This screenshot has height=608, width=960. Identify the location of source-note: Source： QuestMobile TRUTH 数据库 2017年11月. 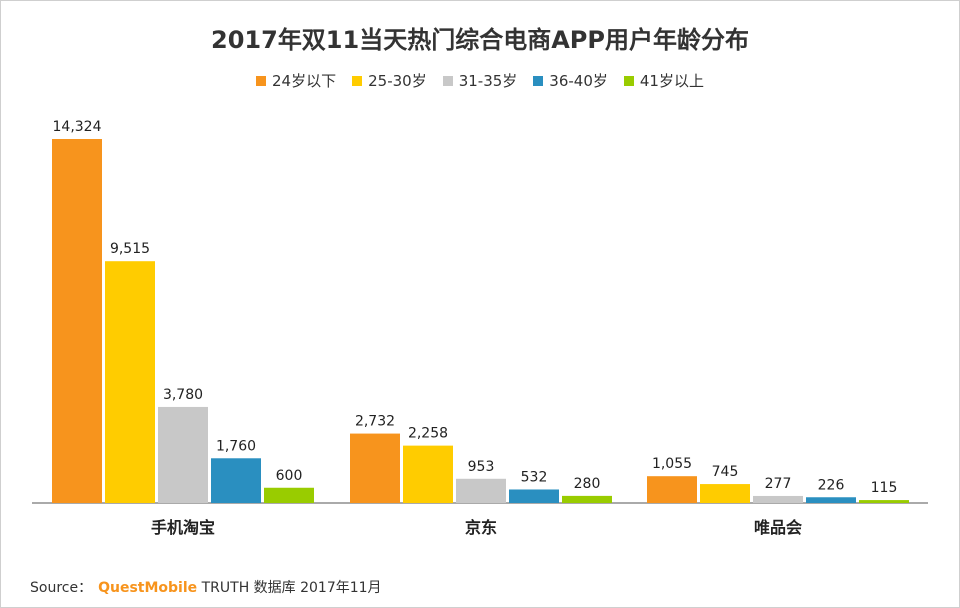
(206, 587).